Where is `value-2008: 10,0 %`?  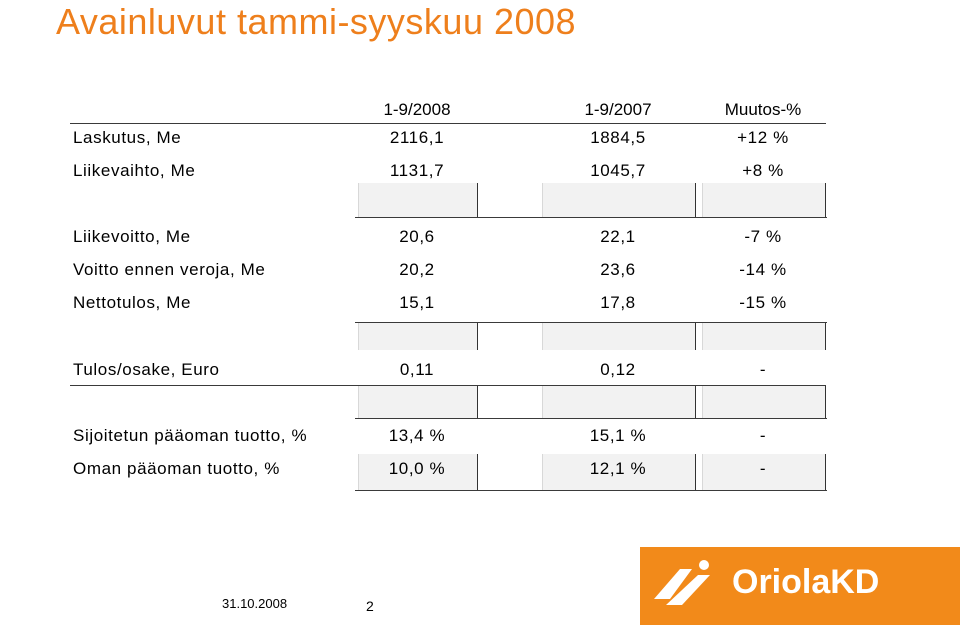
value-2008: 10,0 % is located at coordinates (417, 468).